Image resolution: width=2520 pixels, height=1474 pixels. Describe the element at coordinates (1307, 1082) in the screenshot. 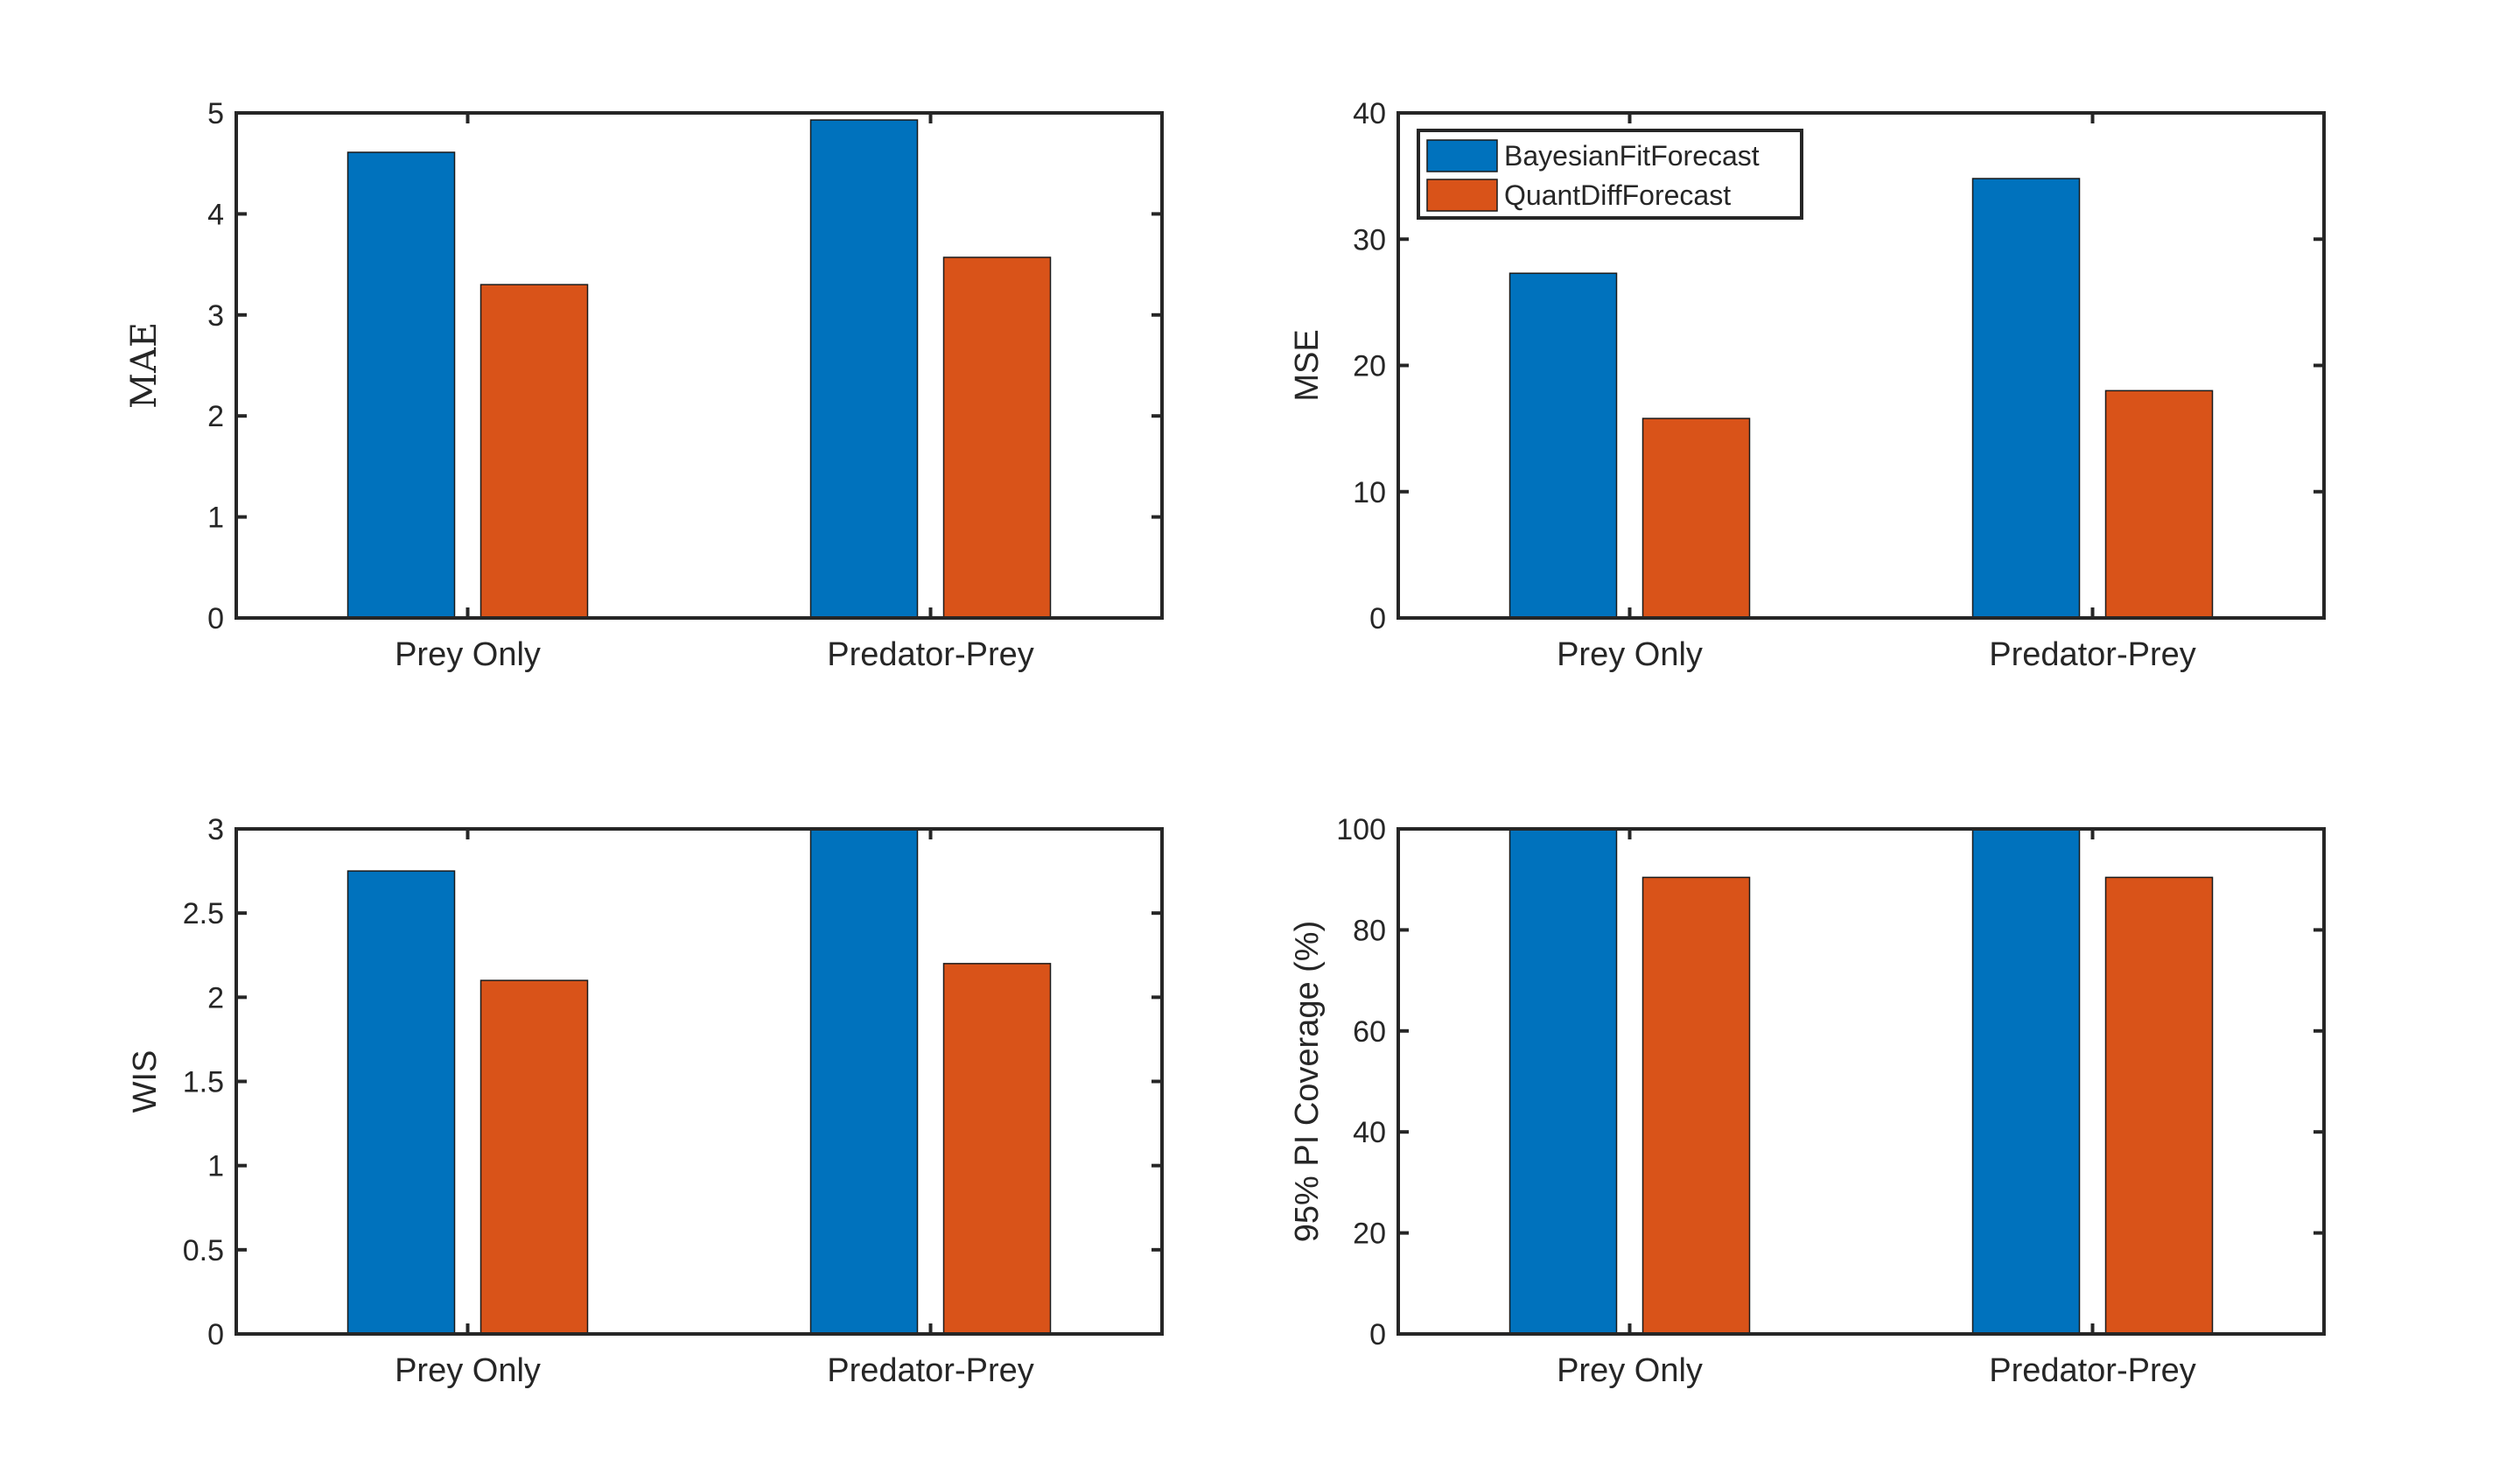

I see `y-axis-label: 95% PI Coverage (%)` at that location.